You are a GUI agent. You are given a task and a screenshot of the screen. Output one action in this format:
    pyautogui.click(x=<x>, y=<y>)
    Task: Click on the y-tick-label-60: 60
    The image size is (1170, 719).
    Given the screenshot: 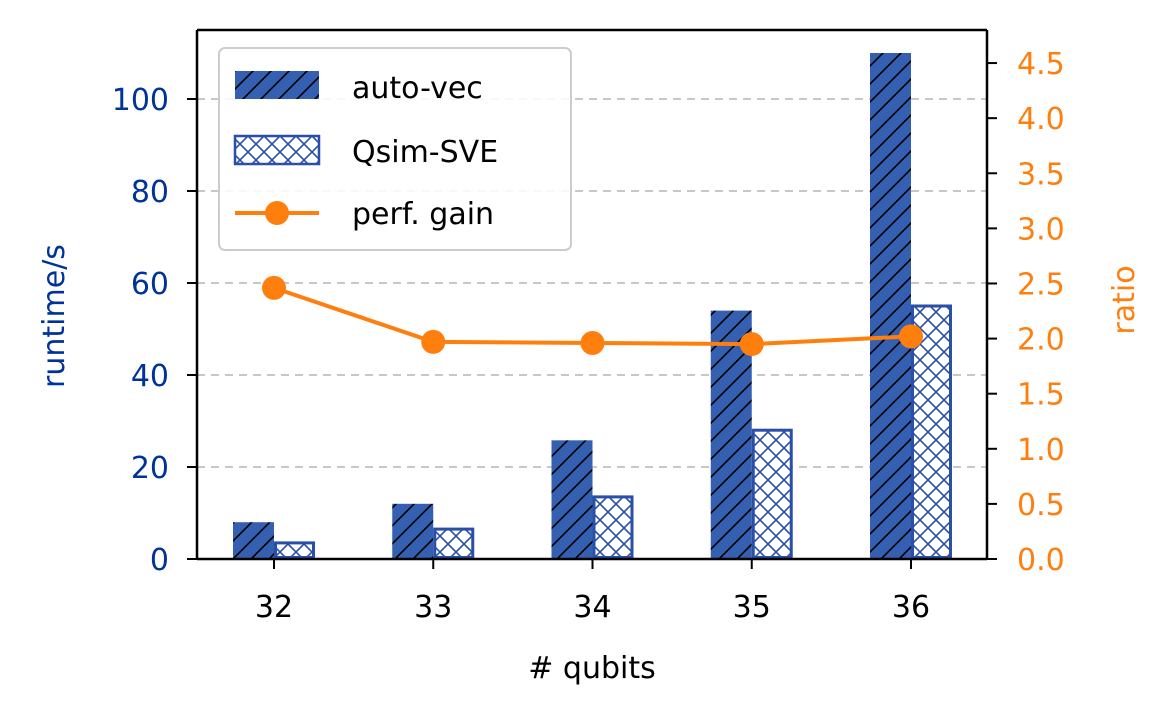 What is the action you would take?
    pyautogui.click(x=150, y=284)
    